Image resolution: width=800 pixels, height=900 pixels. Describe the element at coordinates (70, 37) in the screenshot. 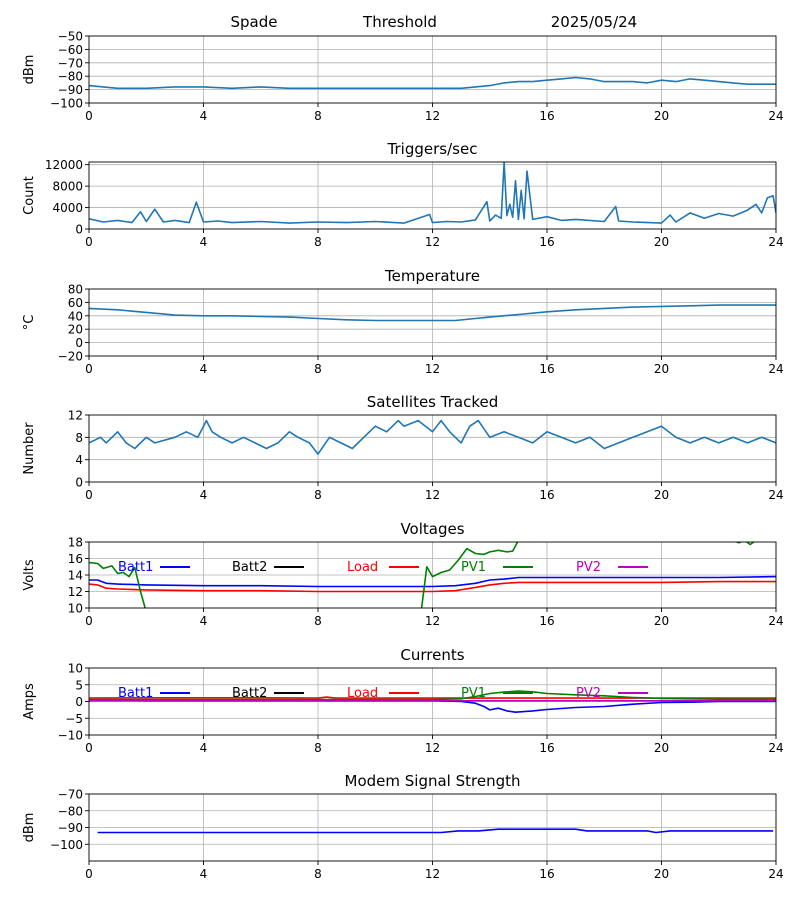

I see `y-tick-label: −50` at that location.